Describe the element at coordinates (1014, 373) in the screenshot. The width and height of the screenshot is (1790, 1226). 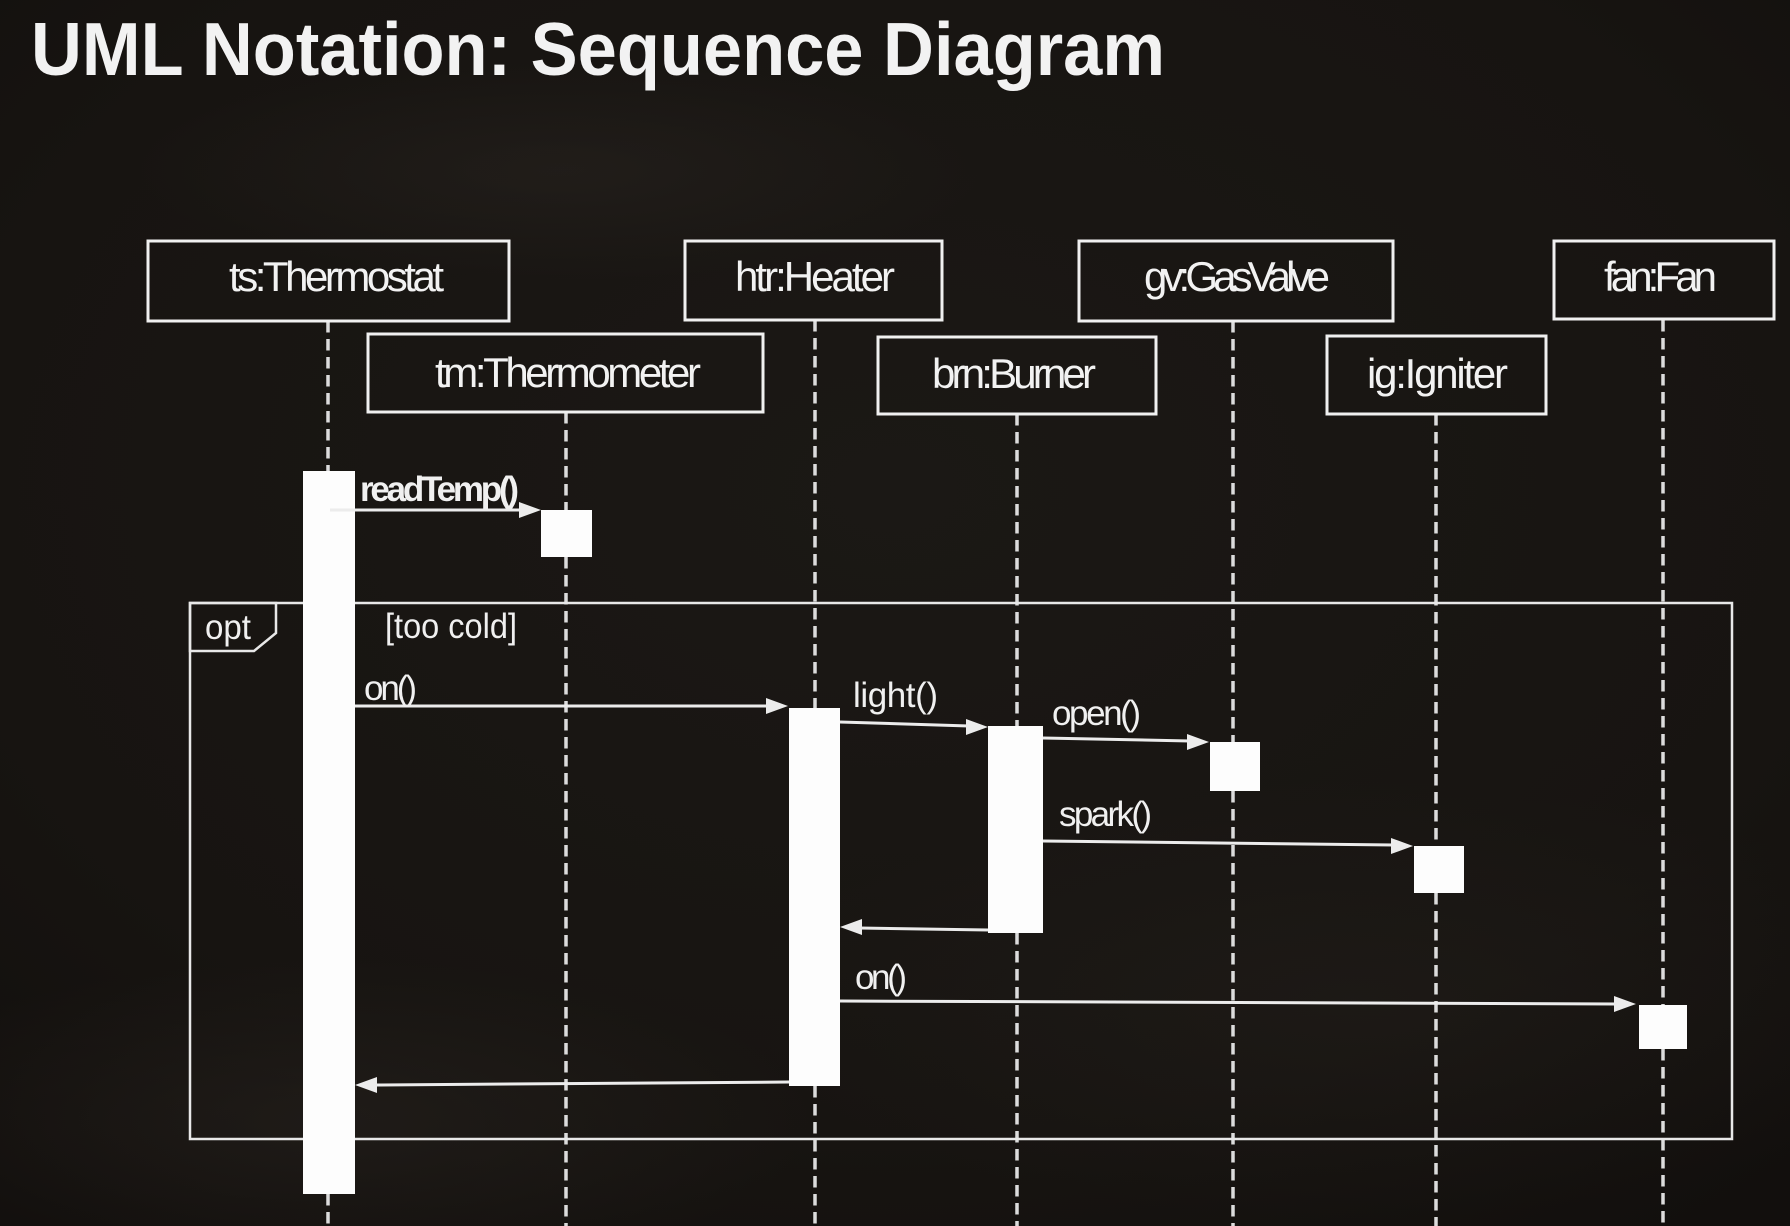
I see `svg-text: brn:Burner` at that location.